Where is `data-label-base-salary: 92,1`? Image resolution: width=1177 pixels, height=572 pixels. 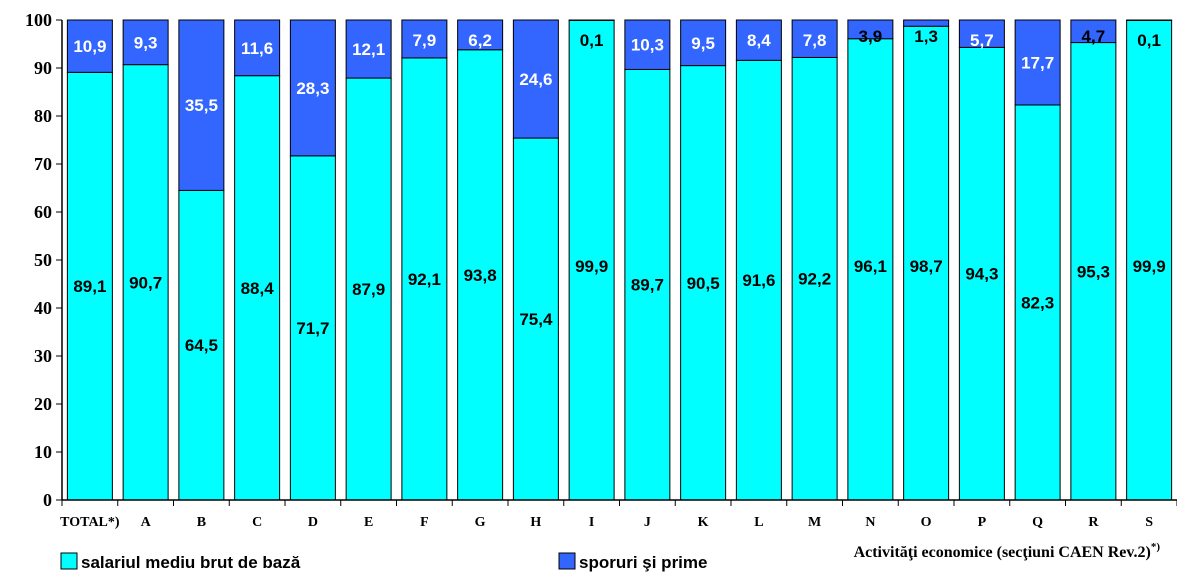
data-label-base-salary: 92,1 is located at coordinates (424, 279).